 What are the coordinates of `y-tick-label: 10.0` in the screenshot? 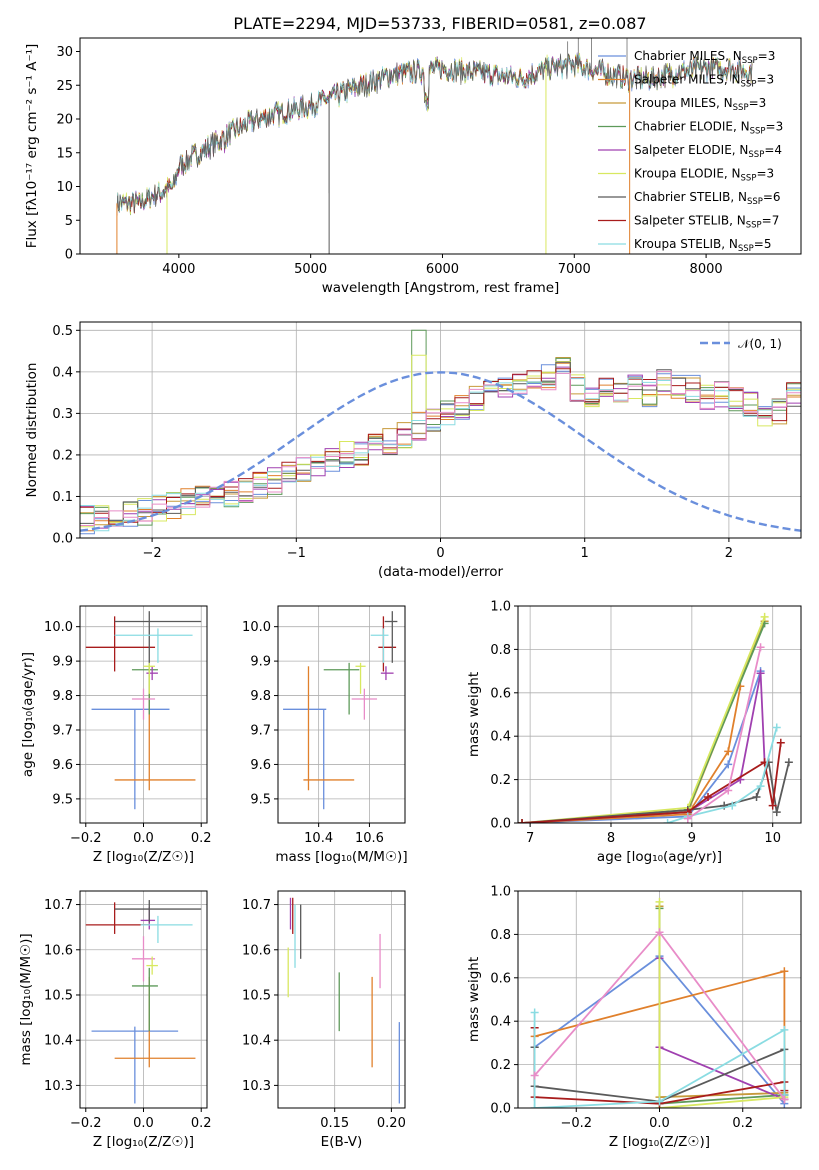 It's located at (58, 627).